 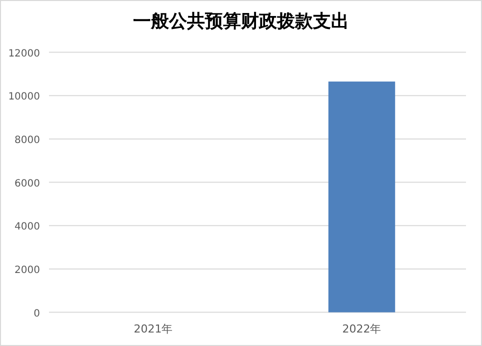 I want to click on y-tick-label: 12000, so click(x=24, y=54).